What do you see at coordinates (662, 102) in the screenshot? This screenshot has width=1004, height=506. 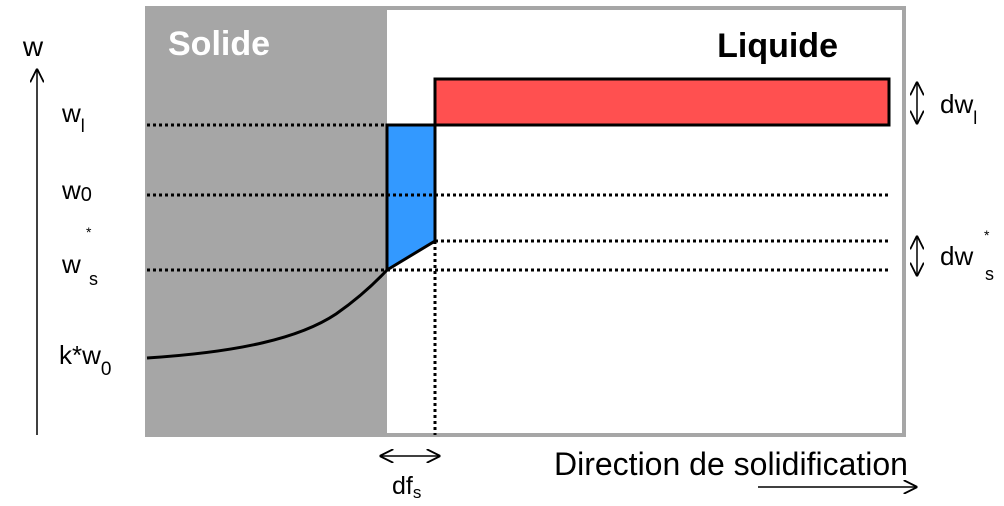 I see `liquid-increment-bar` at bounding box center [662, 102].